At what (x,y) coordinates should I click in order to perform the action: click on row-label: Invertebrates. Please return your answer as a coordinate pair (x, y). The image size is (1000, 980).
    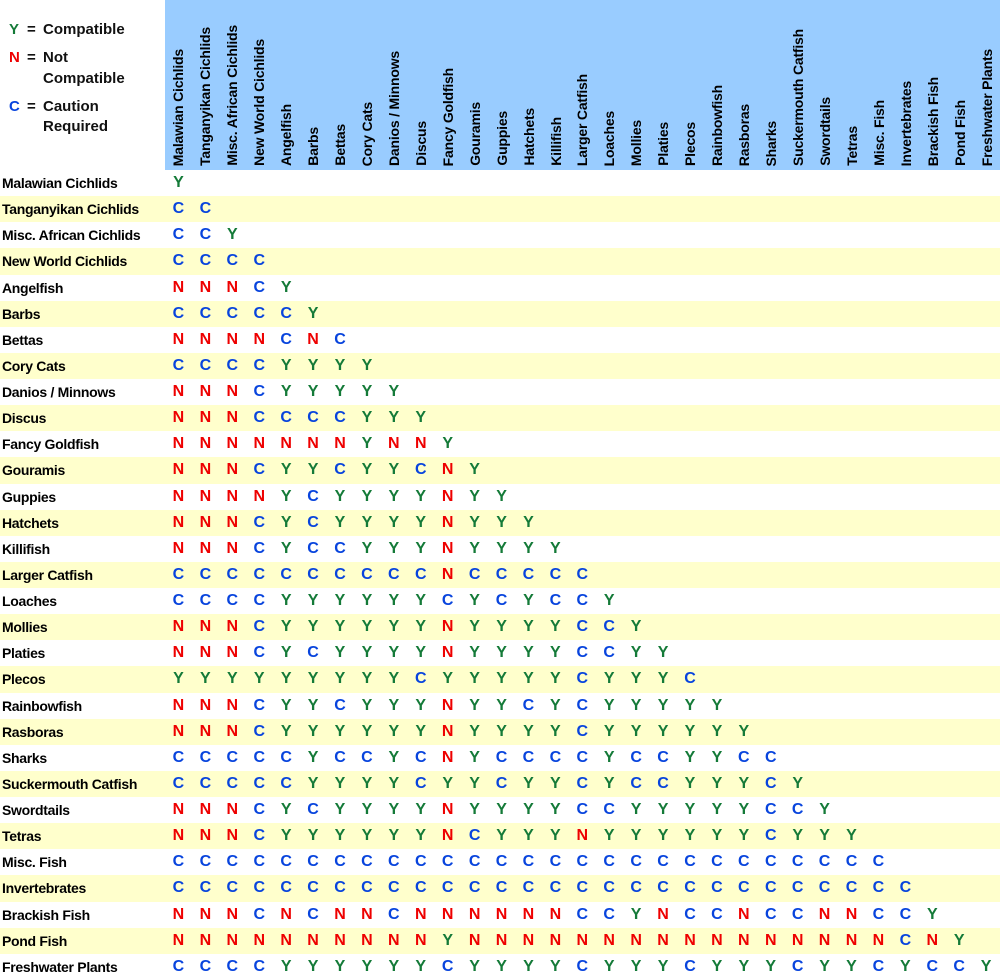
    Looking at the image, I should click on (44, 888).